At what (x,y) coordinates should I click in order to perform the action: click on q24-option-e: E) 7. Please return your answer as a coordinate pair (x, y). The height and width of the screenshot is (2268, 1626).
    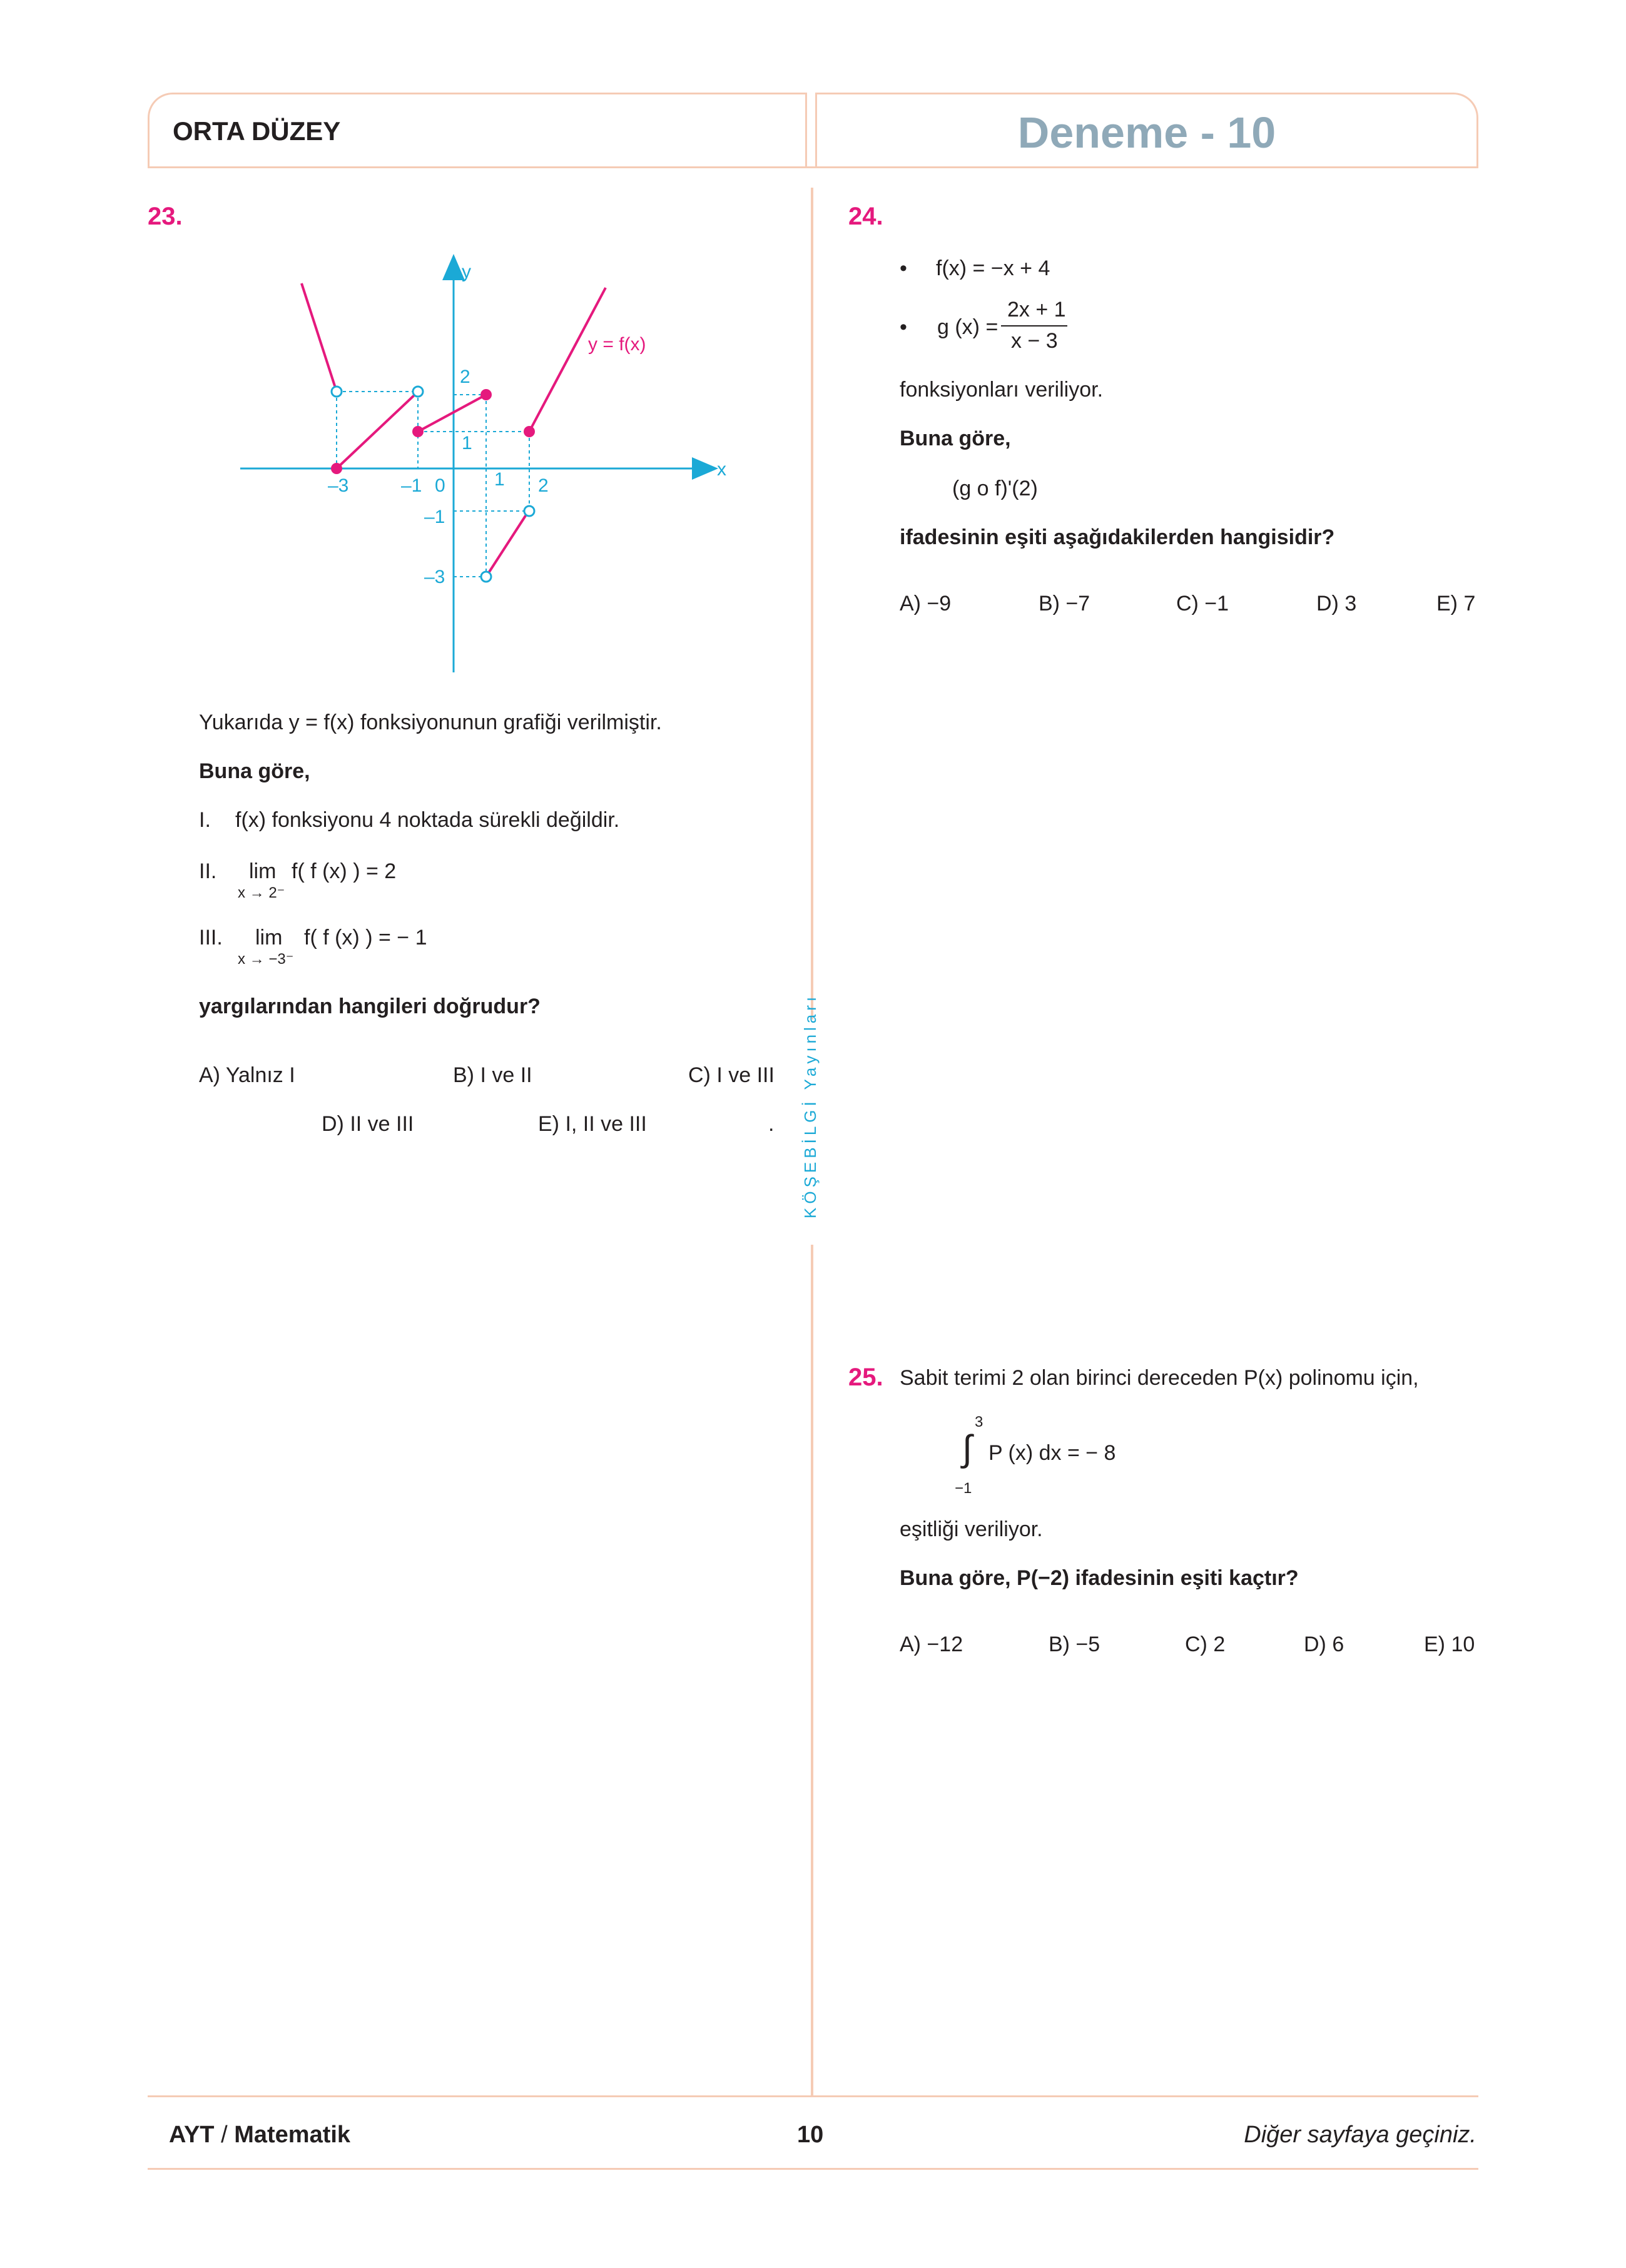
    Looking at the image, I should click on (1456, 603).